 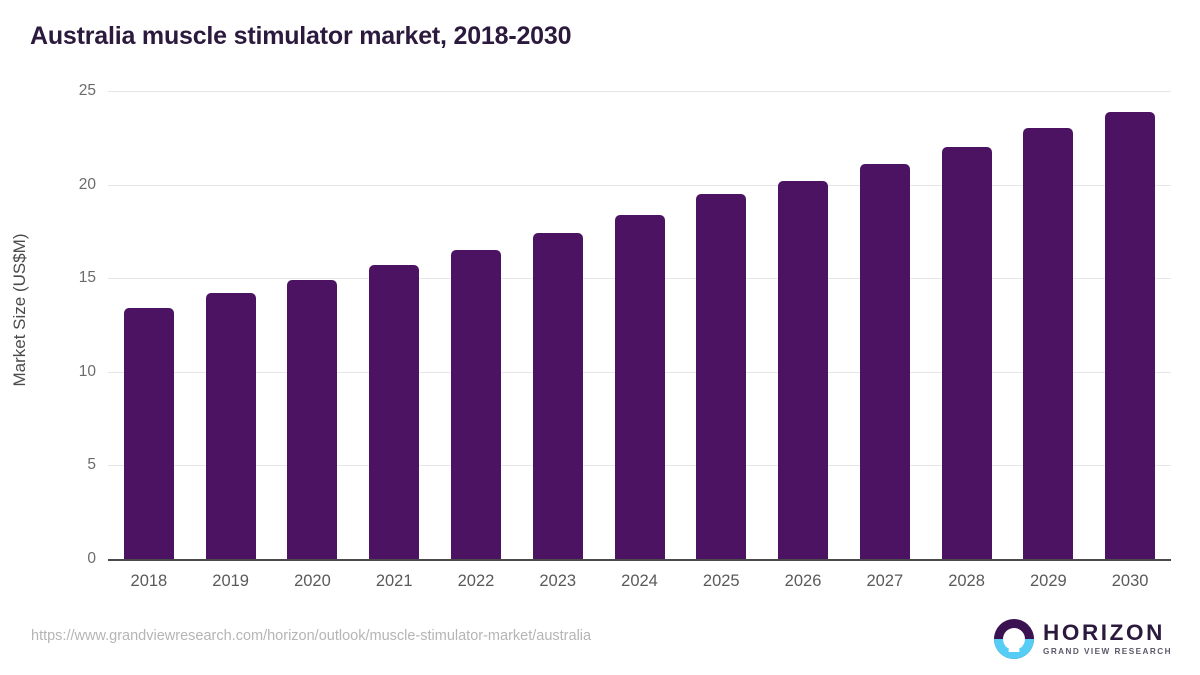 I want to click on bar-2019, so click(x=230, y=426).